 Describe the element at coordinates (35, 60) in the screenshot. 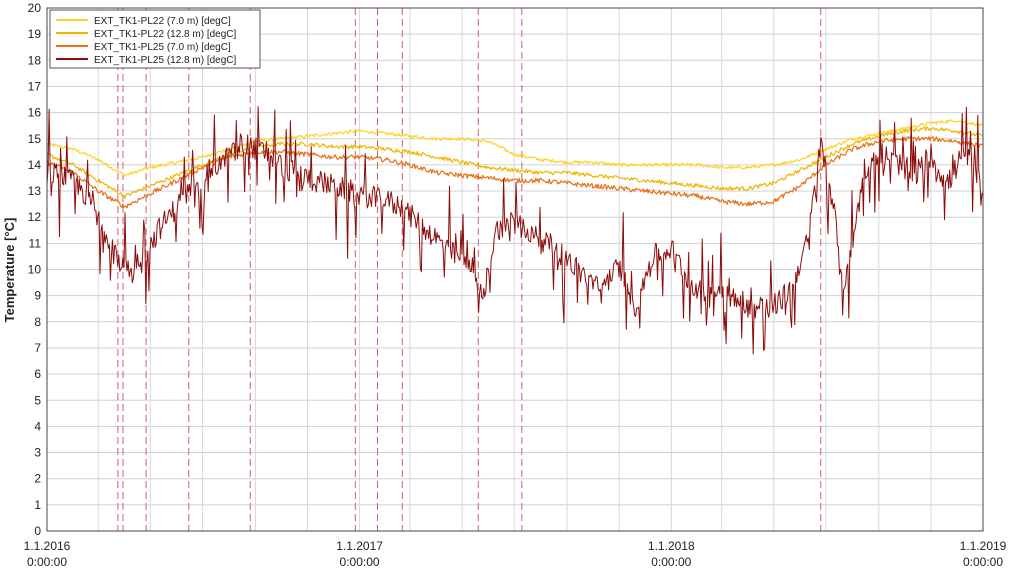

I see `y-tick-label: 18` at that location.